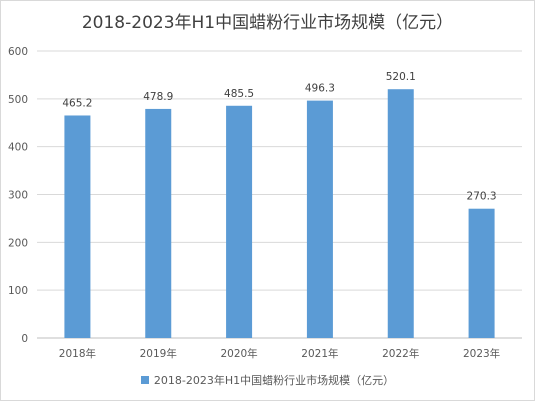 This screenshot has width=535, height=401. I want to click on x-tick-label: 2021年, so click(319, 353).